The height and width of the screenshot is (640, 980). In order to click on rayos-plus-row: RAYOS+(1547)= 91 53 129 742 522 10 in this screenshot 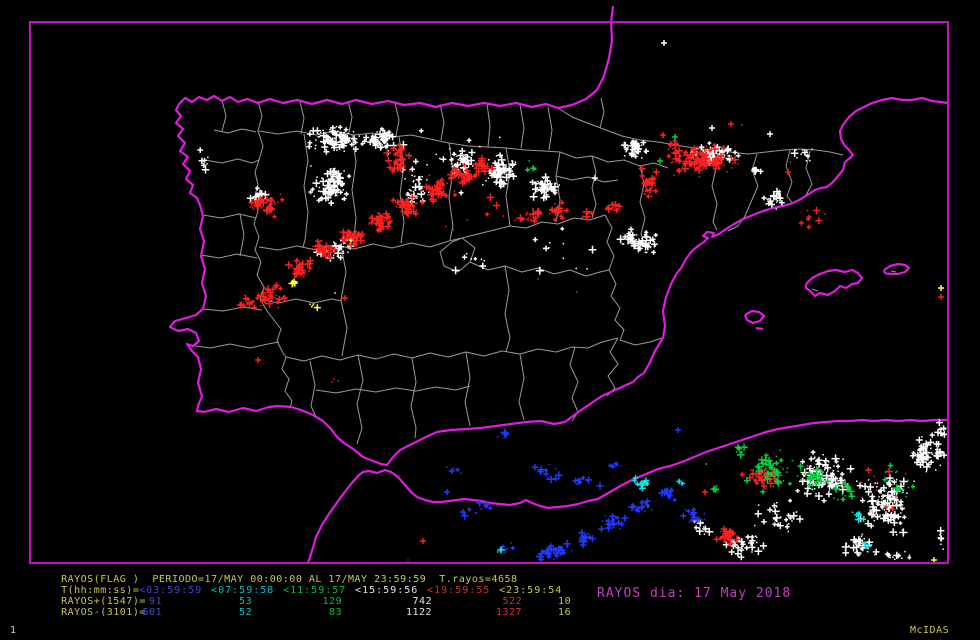, I will do `click(303, 601)`.